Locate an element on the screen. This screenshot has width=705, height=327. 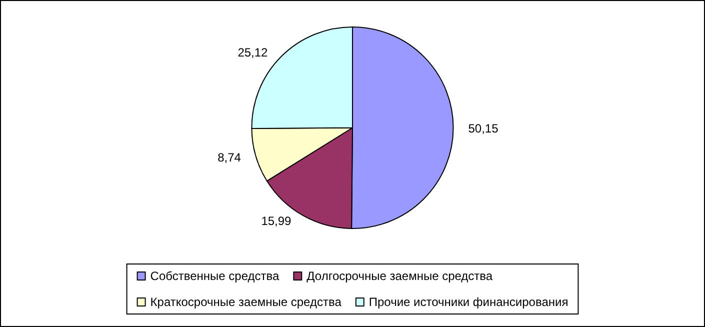
data-label: 25,12 is located at coordinates (253, 53).